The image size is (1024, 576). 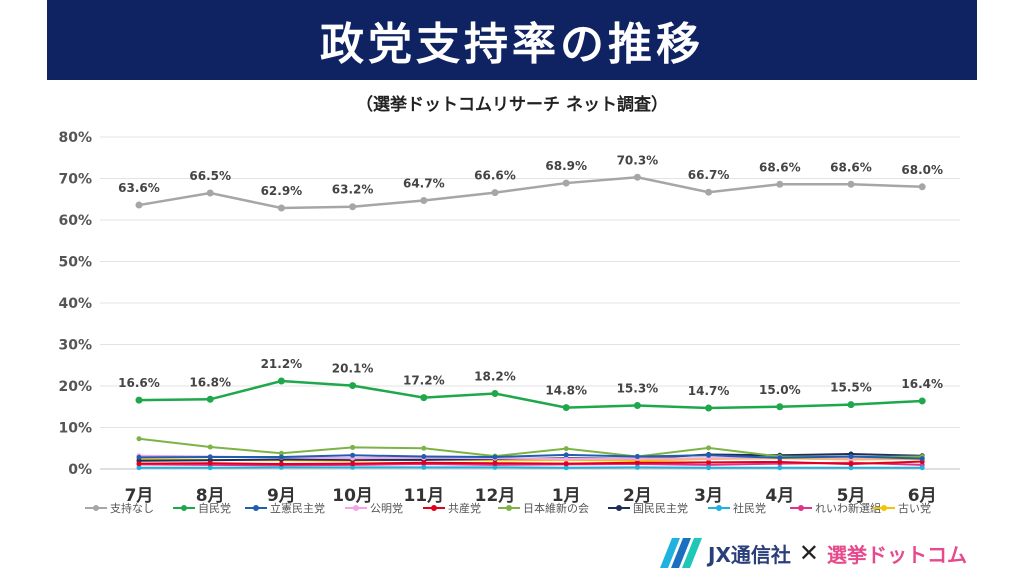 What do you see at coordinates (660, 508) in the screenshot?
I see `legend-label: 国民民主党` at bounding box center [660, 508].